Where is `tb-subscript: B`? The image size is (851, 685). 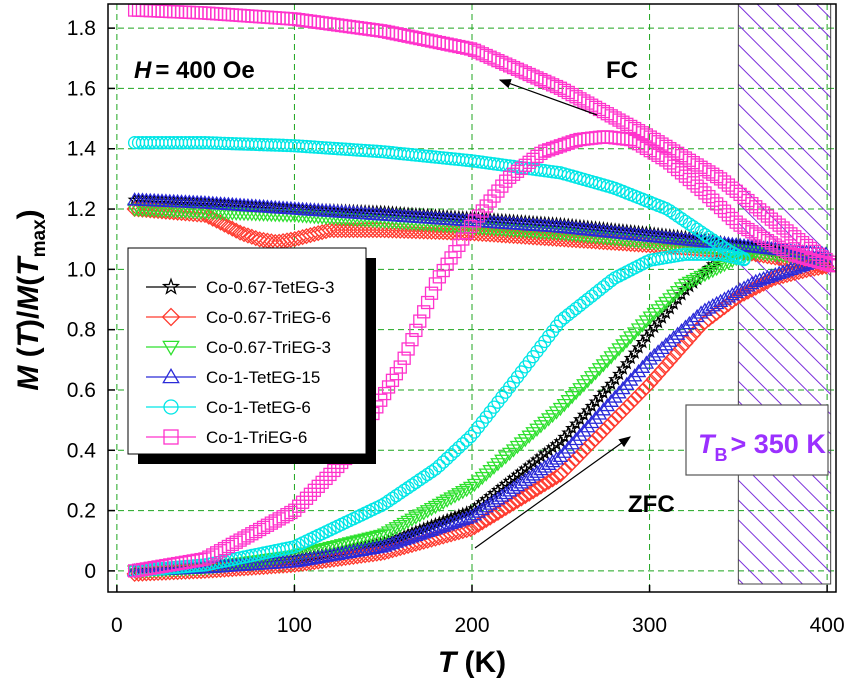
tb-subscript: B is located at coordinates (721, 455).